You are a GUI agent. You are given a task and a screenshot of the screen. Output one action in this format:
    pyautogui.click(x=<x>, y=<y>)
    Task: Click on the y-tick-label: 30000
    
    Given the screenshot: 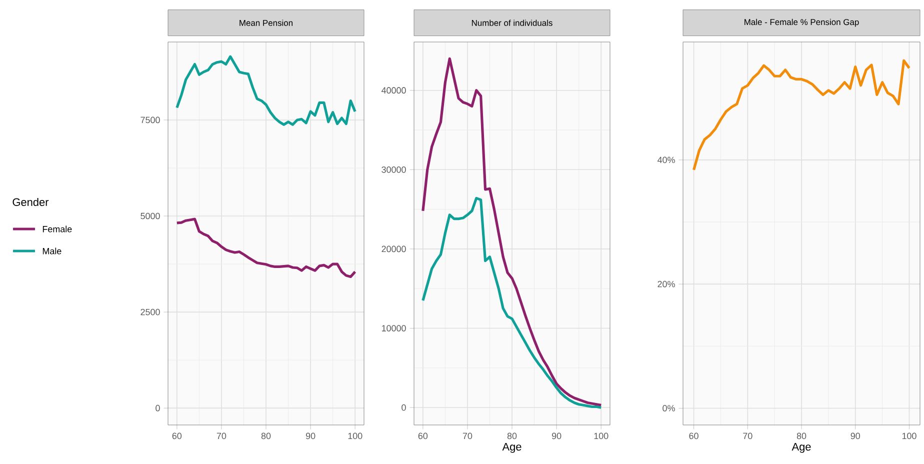 What is the action you would take?
    pyautogui.click(x=394, y=169)
    